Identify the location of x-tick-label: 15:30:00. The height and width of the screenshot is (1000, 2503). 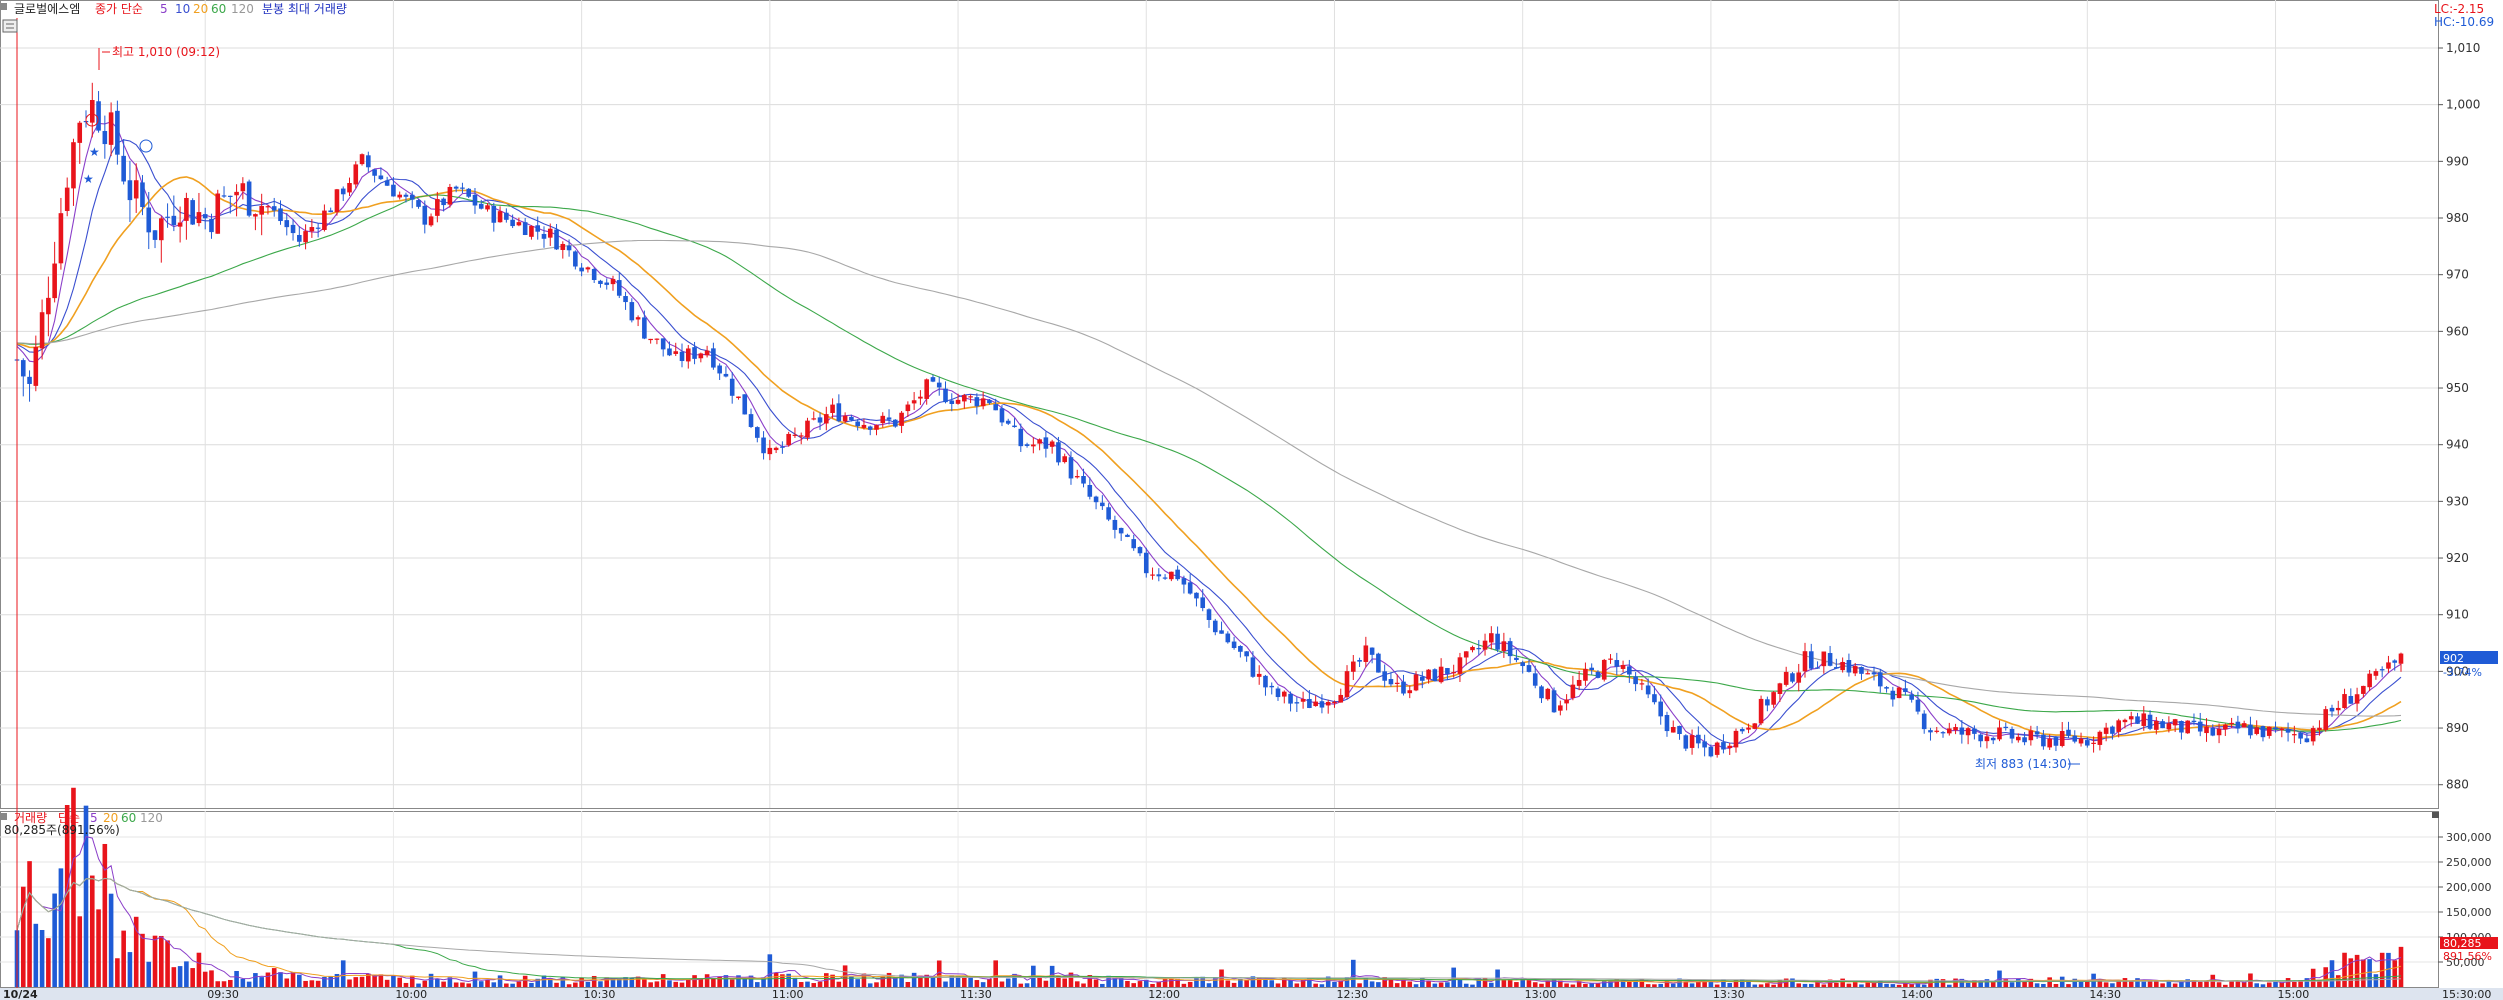
(2466, 994).